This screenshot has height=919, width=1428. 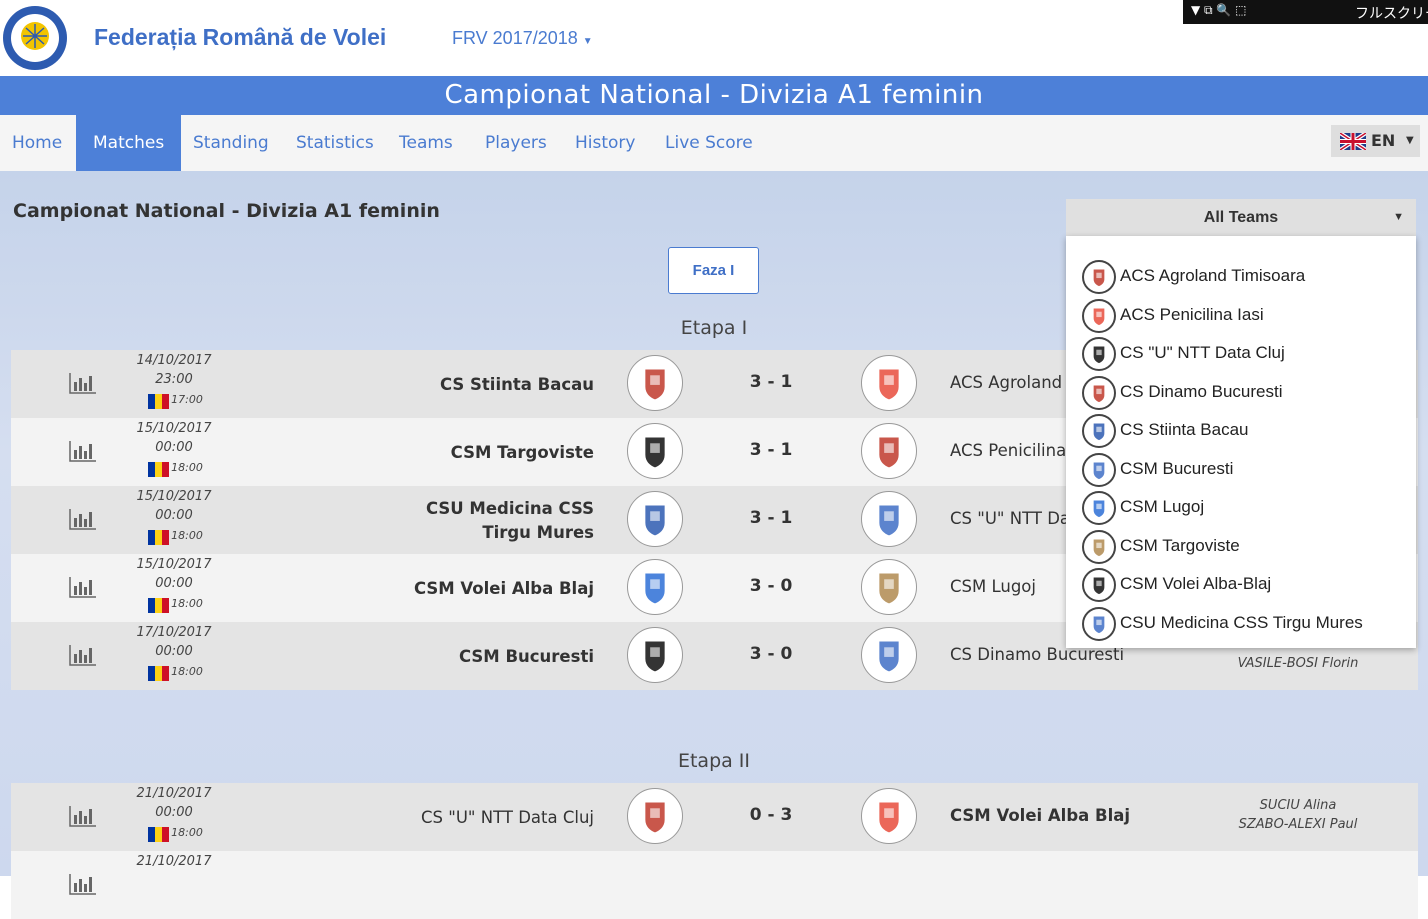 I want to click on match-date: 21/10/2017, so click(x=174, y=793).